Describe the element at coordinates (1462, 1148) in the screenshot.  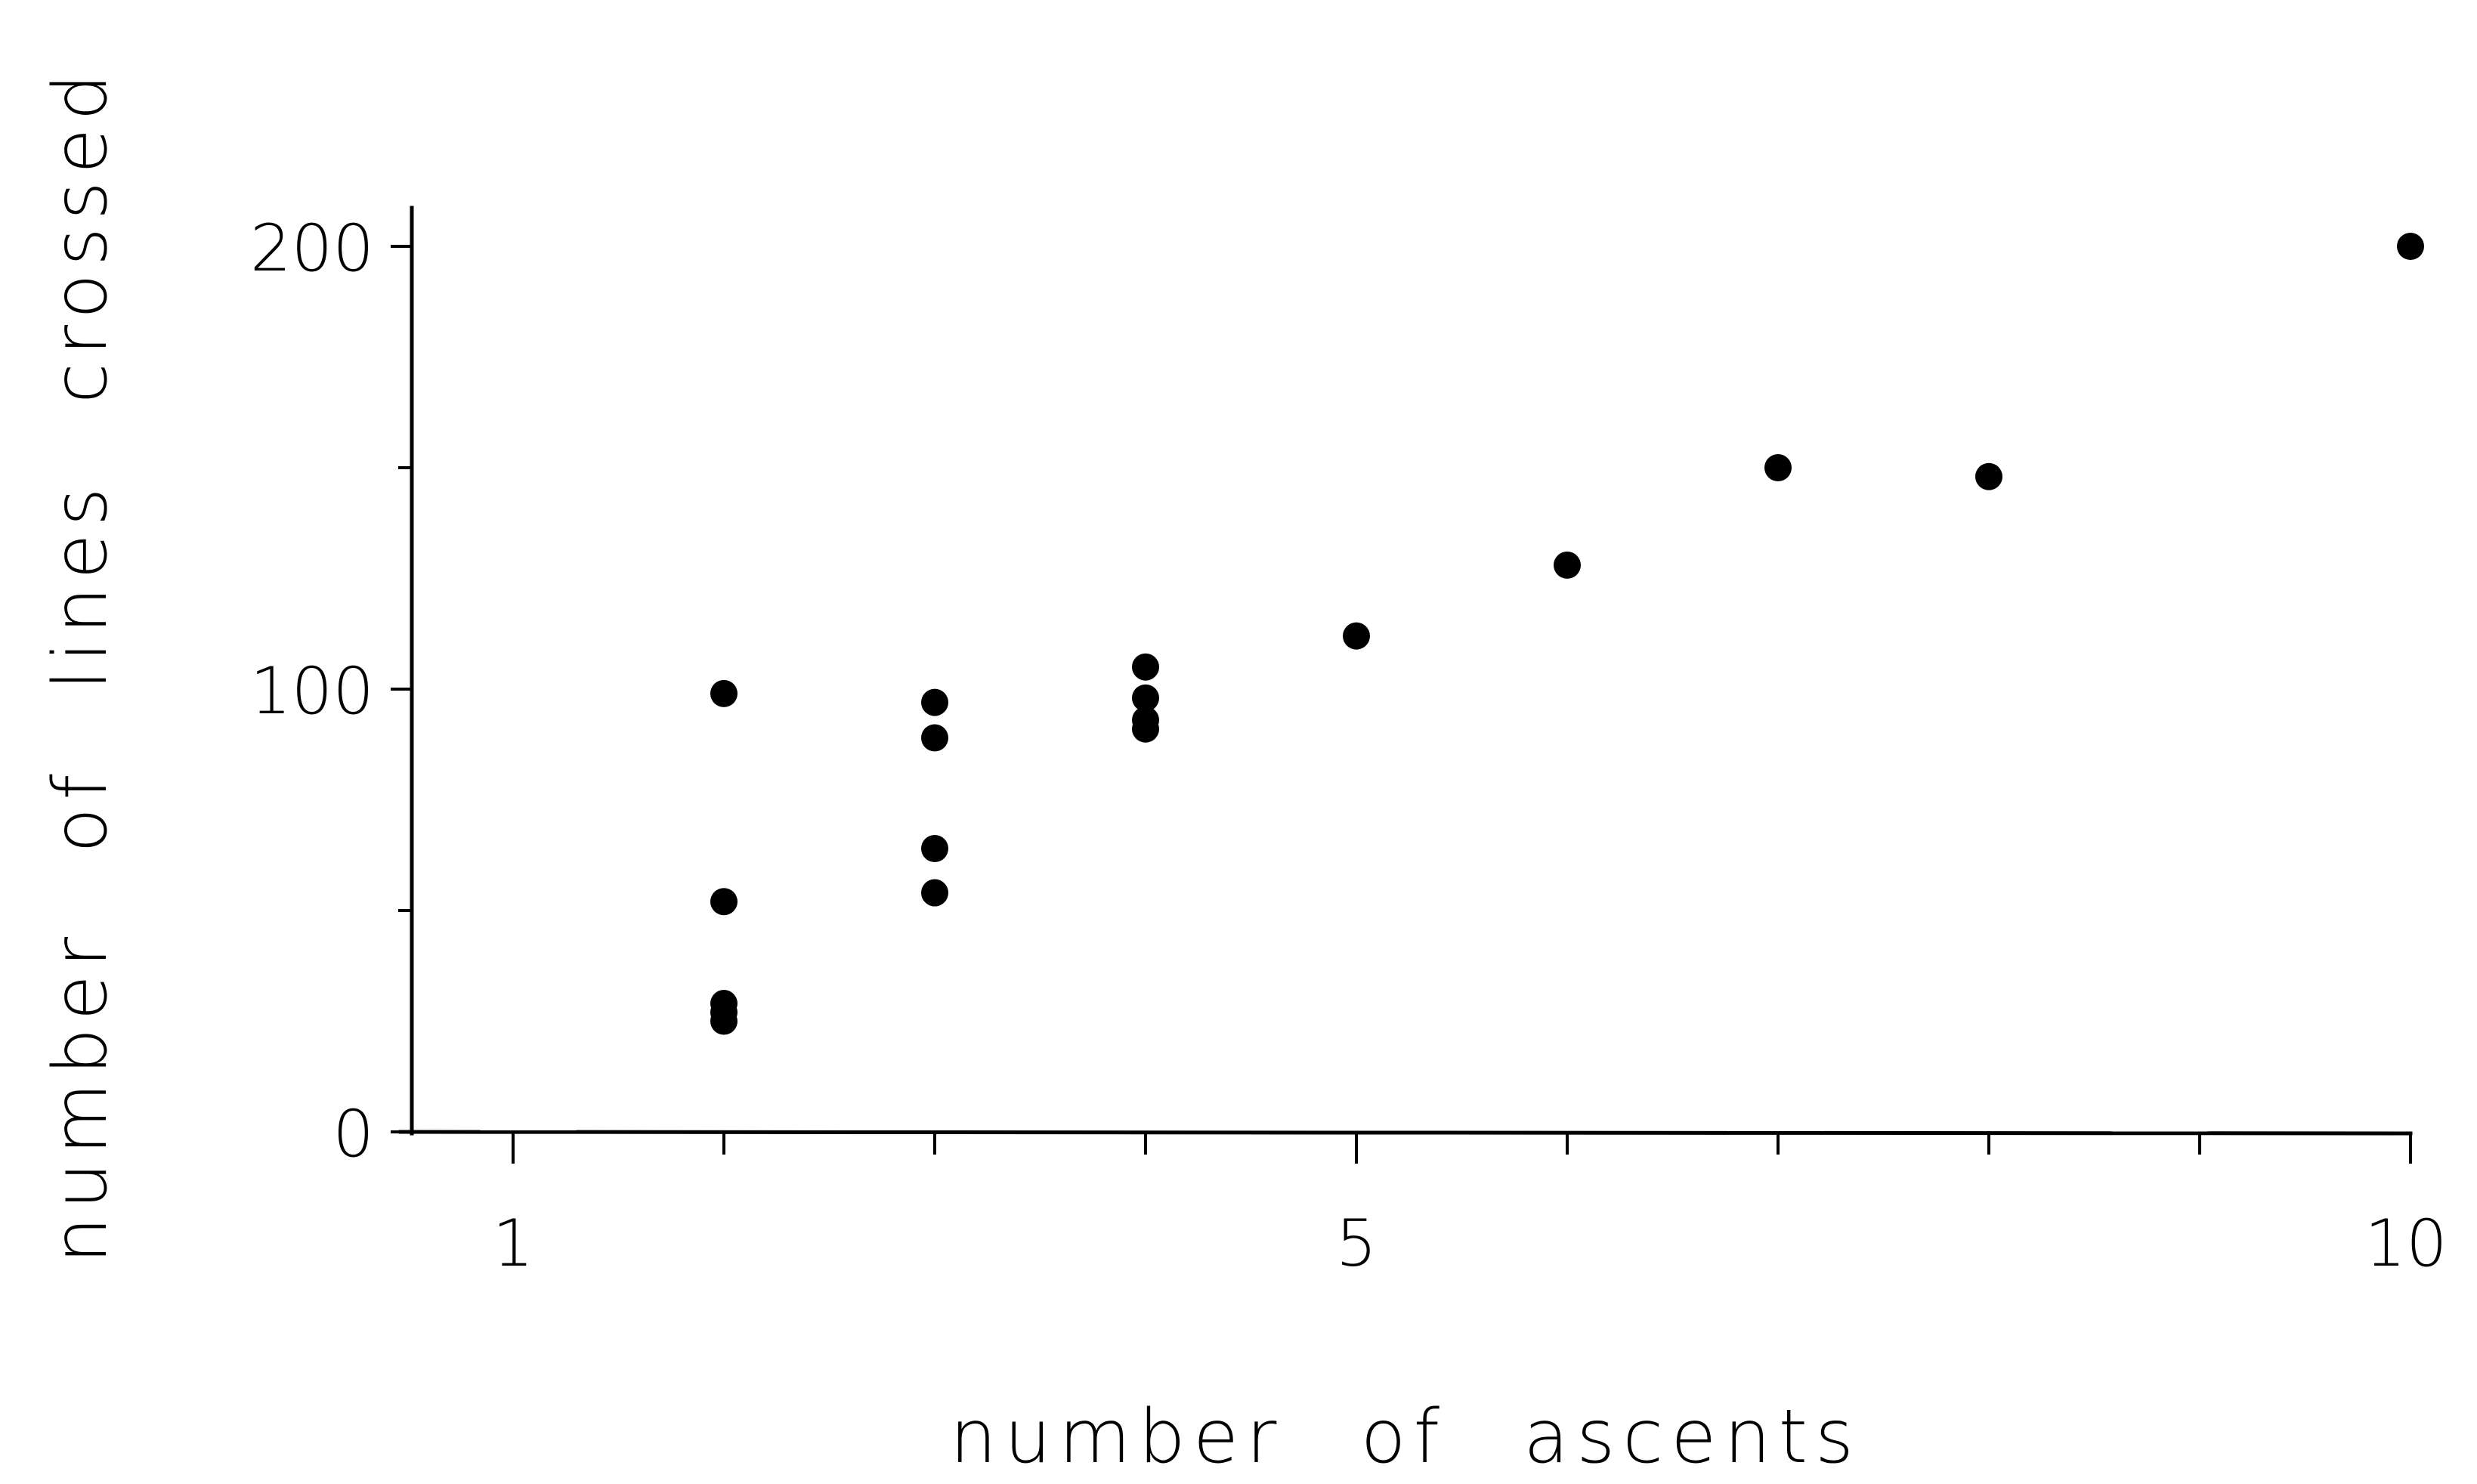
I see `x-ticks` at that location.